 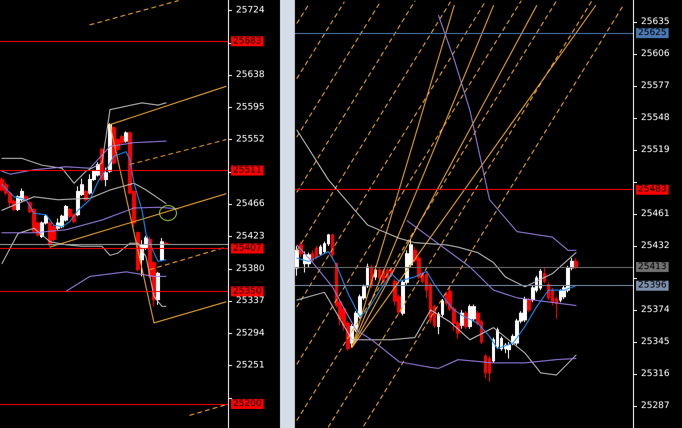 What do you see at coordinates (655, 150) in the screenshot?
I see `y-tick-label: 25519` at bounding box center [655, 150].